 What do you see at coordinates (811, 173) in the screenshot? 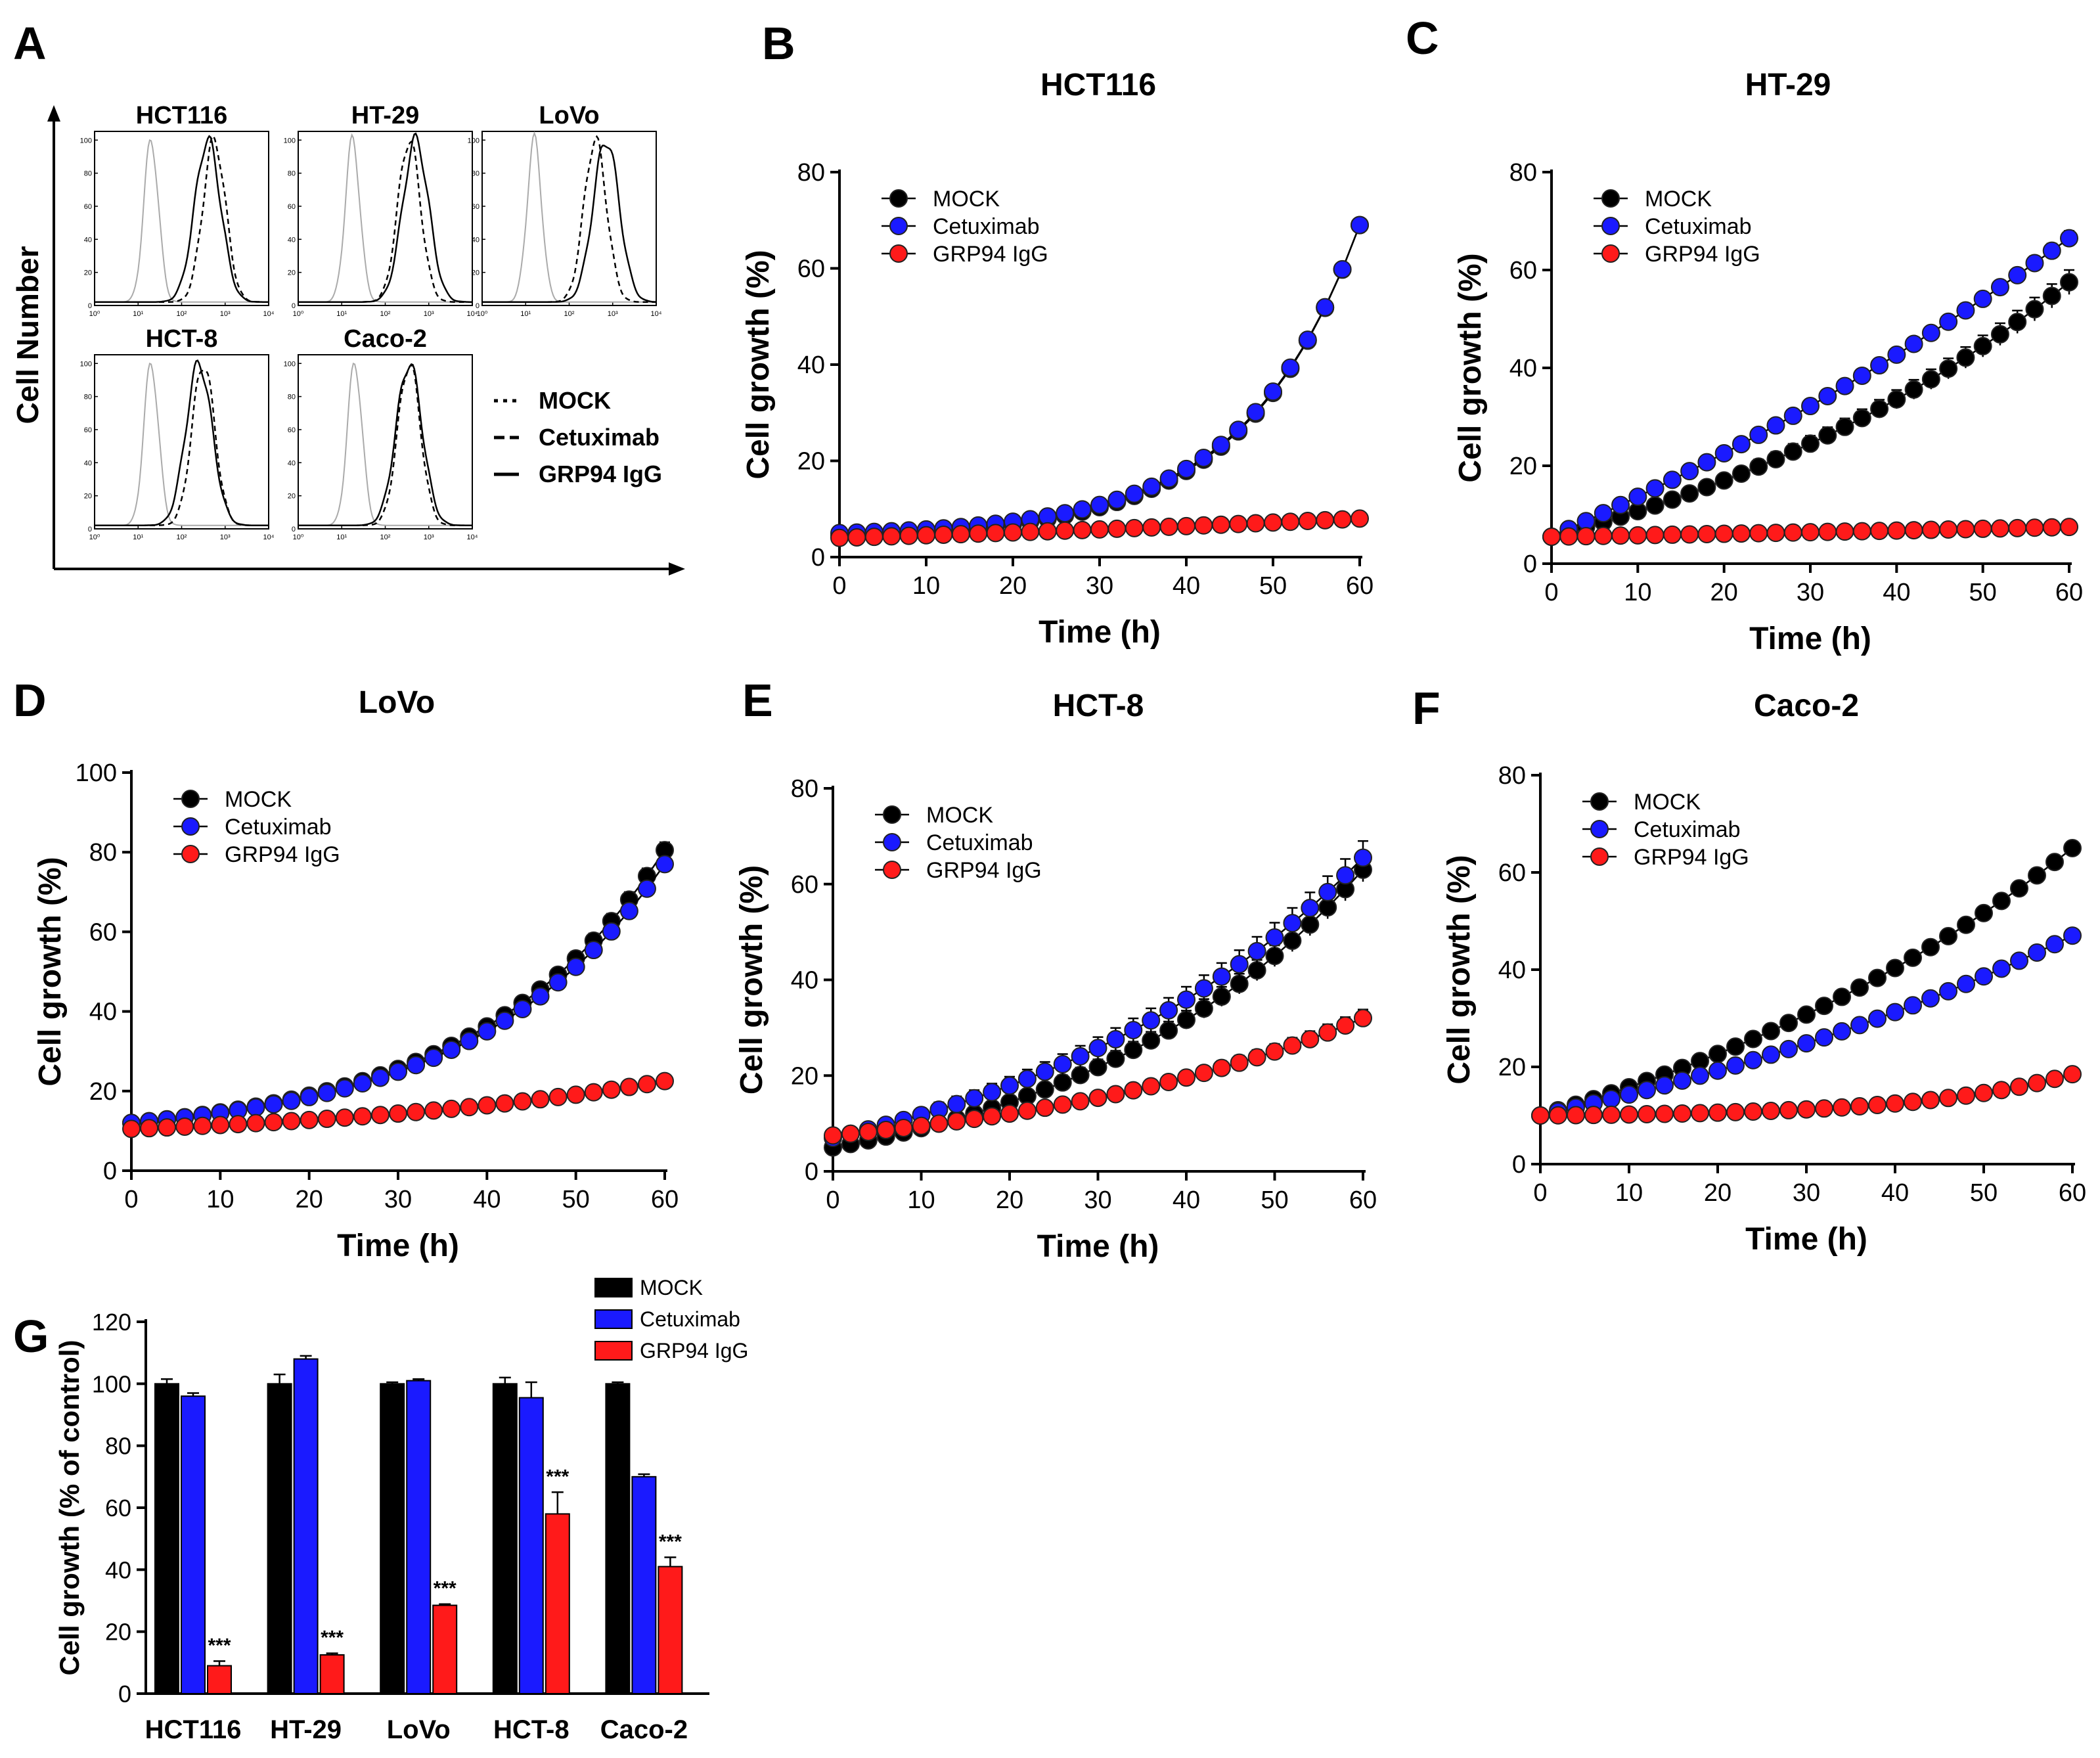
I see `y-tick-label: 80` at bounding box center [811, 173].